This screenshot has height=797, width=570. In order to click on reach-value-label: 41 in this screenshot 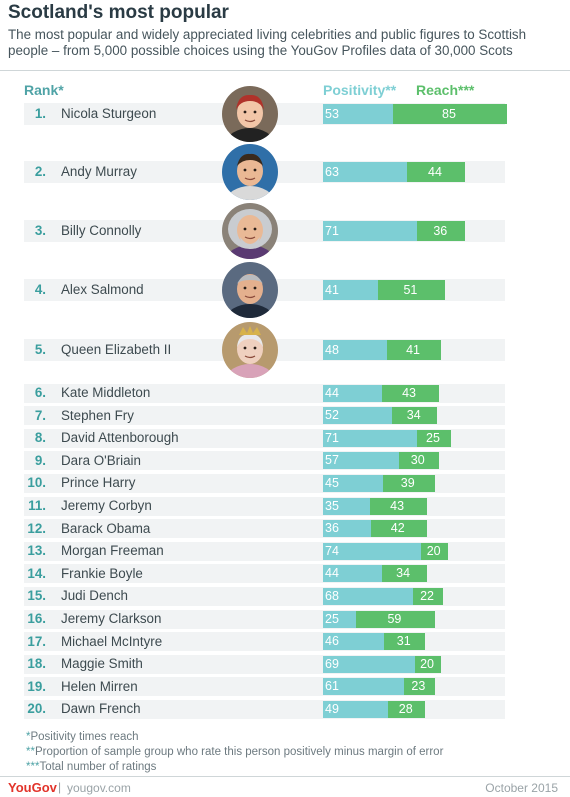, I will do `click(413, 349)`.